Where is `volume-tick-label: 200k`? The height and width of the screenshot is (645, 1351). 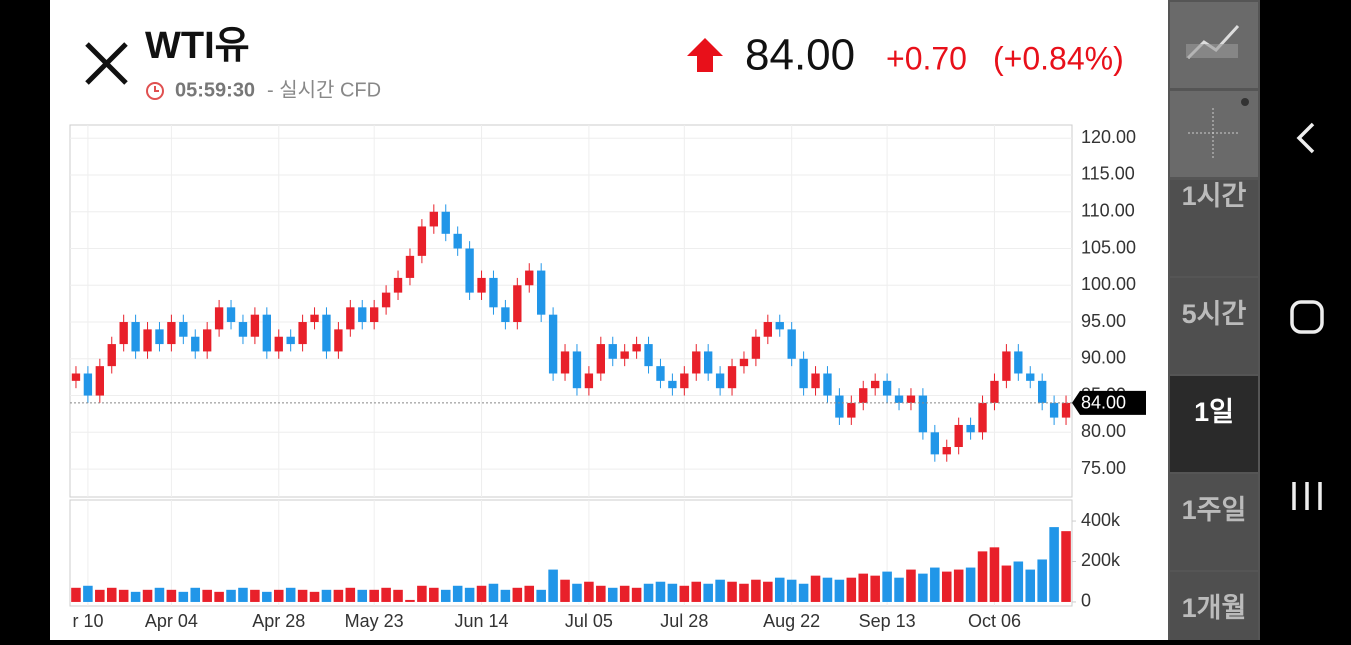
volume-tick-label: 200k is located at coordinates (1101, 560).